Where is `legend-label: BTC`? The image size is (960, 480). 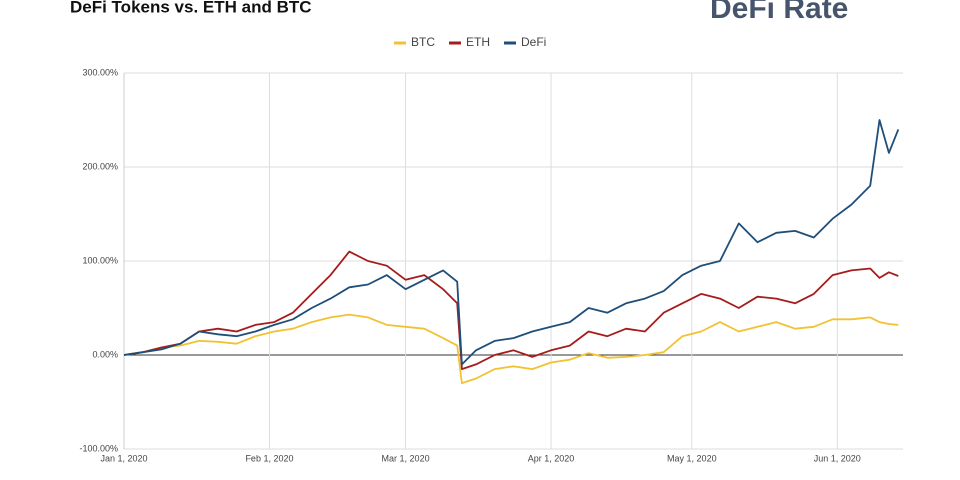
legend-label: BTC is located at coordinates (423, 42).